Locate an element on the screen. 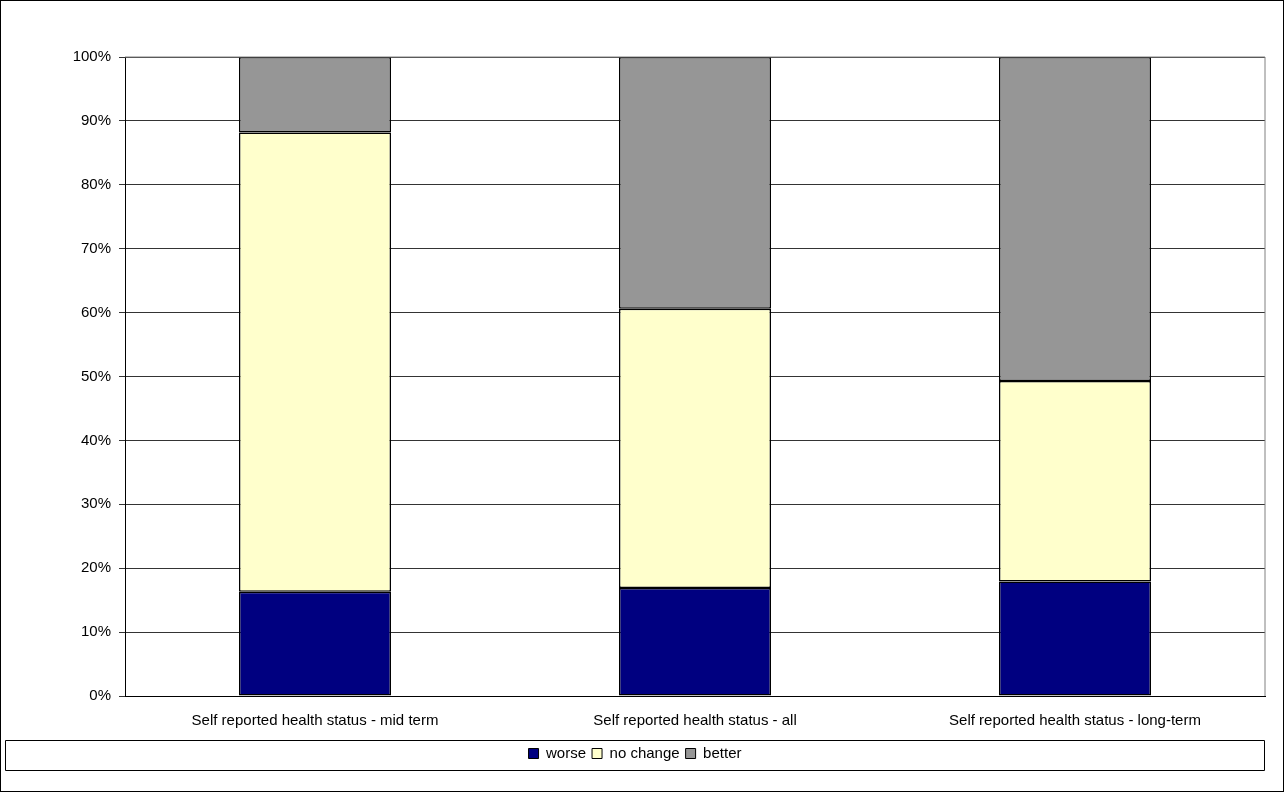 Image resolution: width=1284 pixels, height=792 pixels. legend-label: no change is located at coordinates (644, 752).